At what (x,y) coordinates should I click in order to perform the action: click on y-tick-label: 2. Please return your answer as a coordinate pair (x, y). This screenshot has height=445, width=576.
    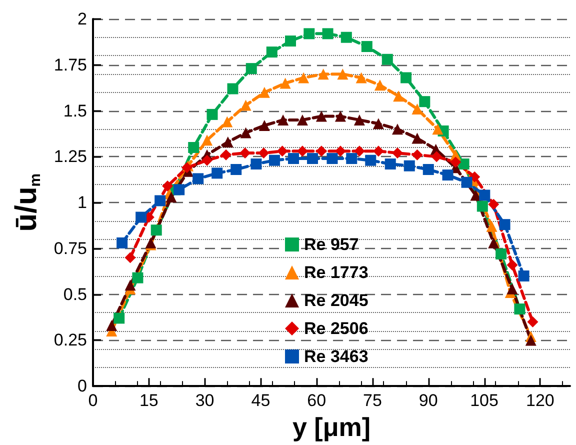
    Looking at the image, I should click on (82, 19).